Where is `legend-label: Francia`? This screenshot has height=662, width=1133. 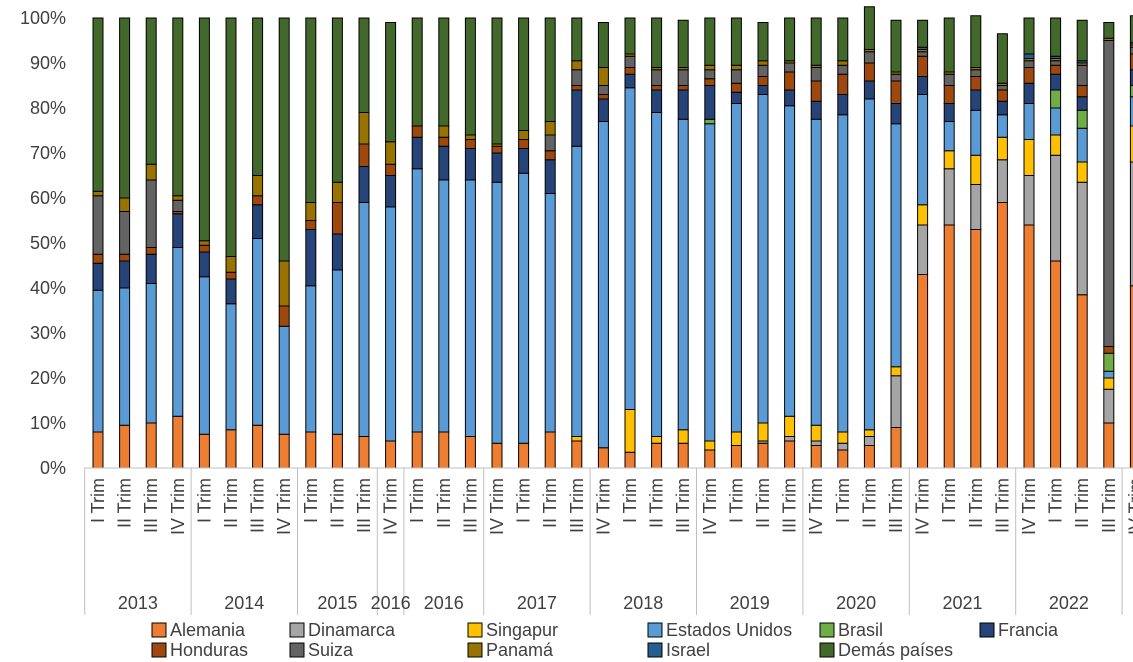
legend-label: Francia is located at coordinates (1028, 630).